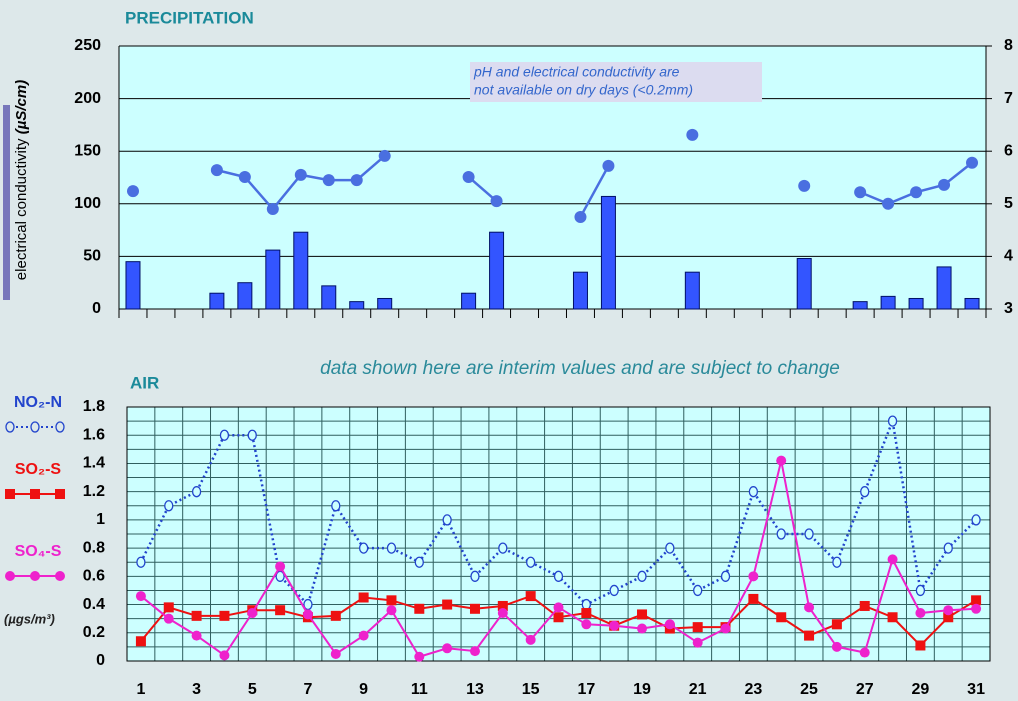 The height and width of the screenshot is (701, 1018). Describe the element at coordinates (252, 689) in the screenshot. I see `x-tick-label: 5` at that location.